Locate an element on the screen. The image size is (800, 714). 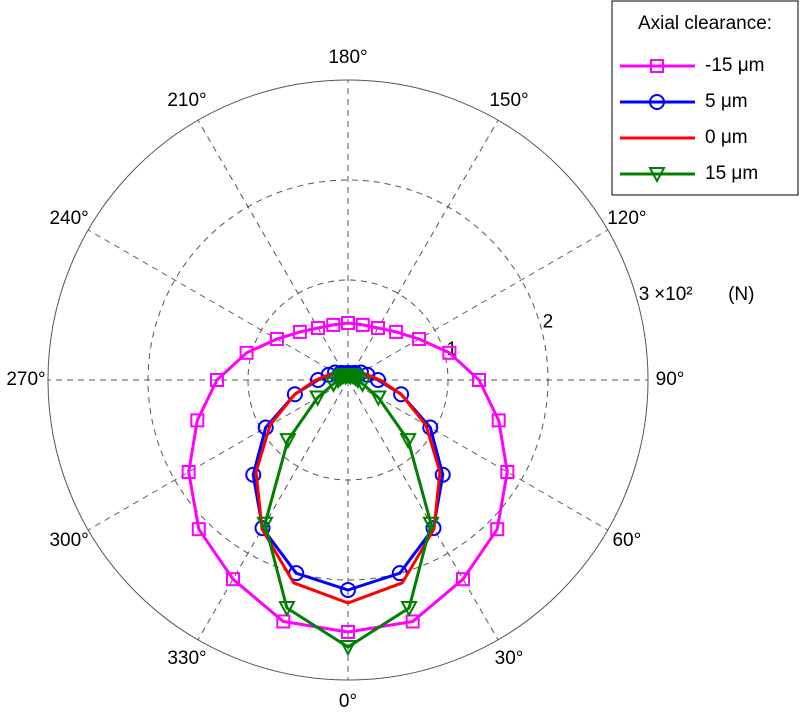
theta-tick-label: 330° is located at coordinates (186, 658).